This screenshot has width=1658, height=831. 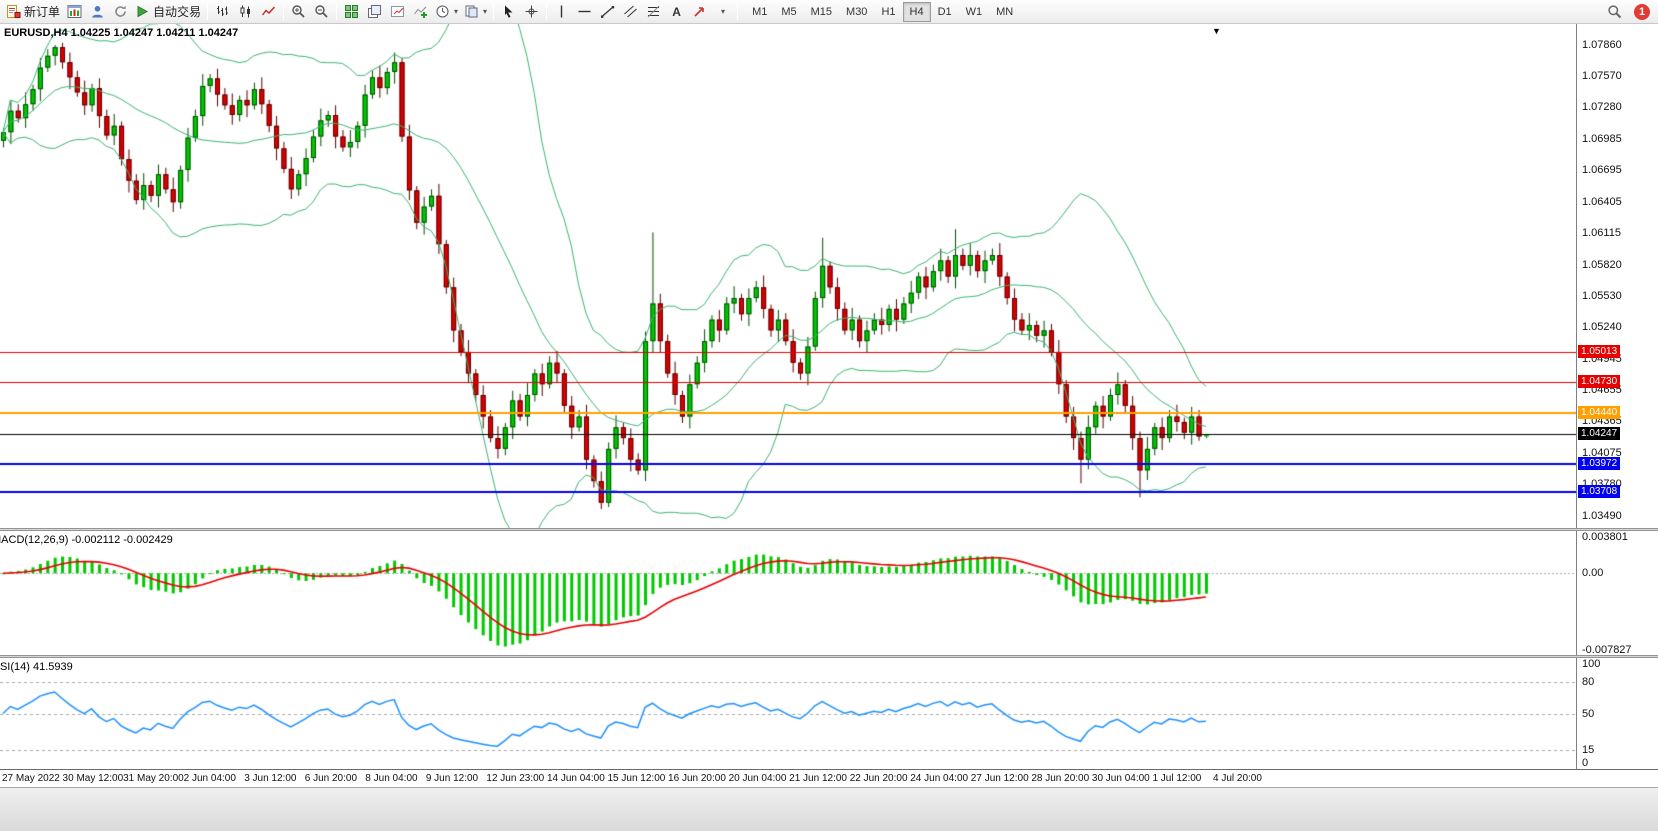 I want to click on text-button: A, so click(x=676, y=11).